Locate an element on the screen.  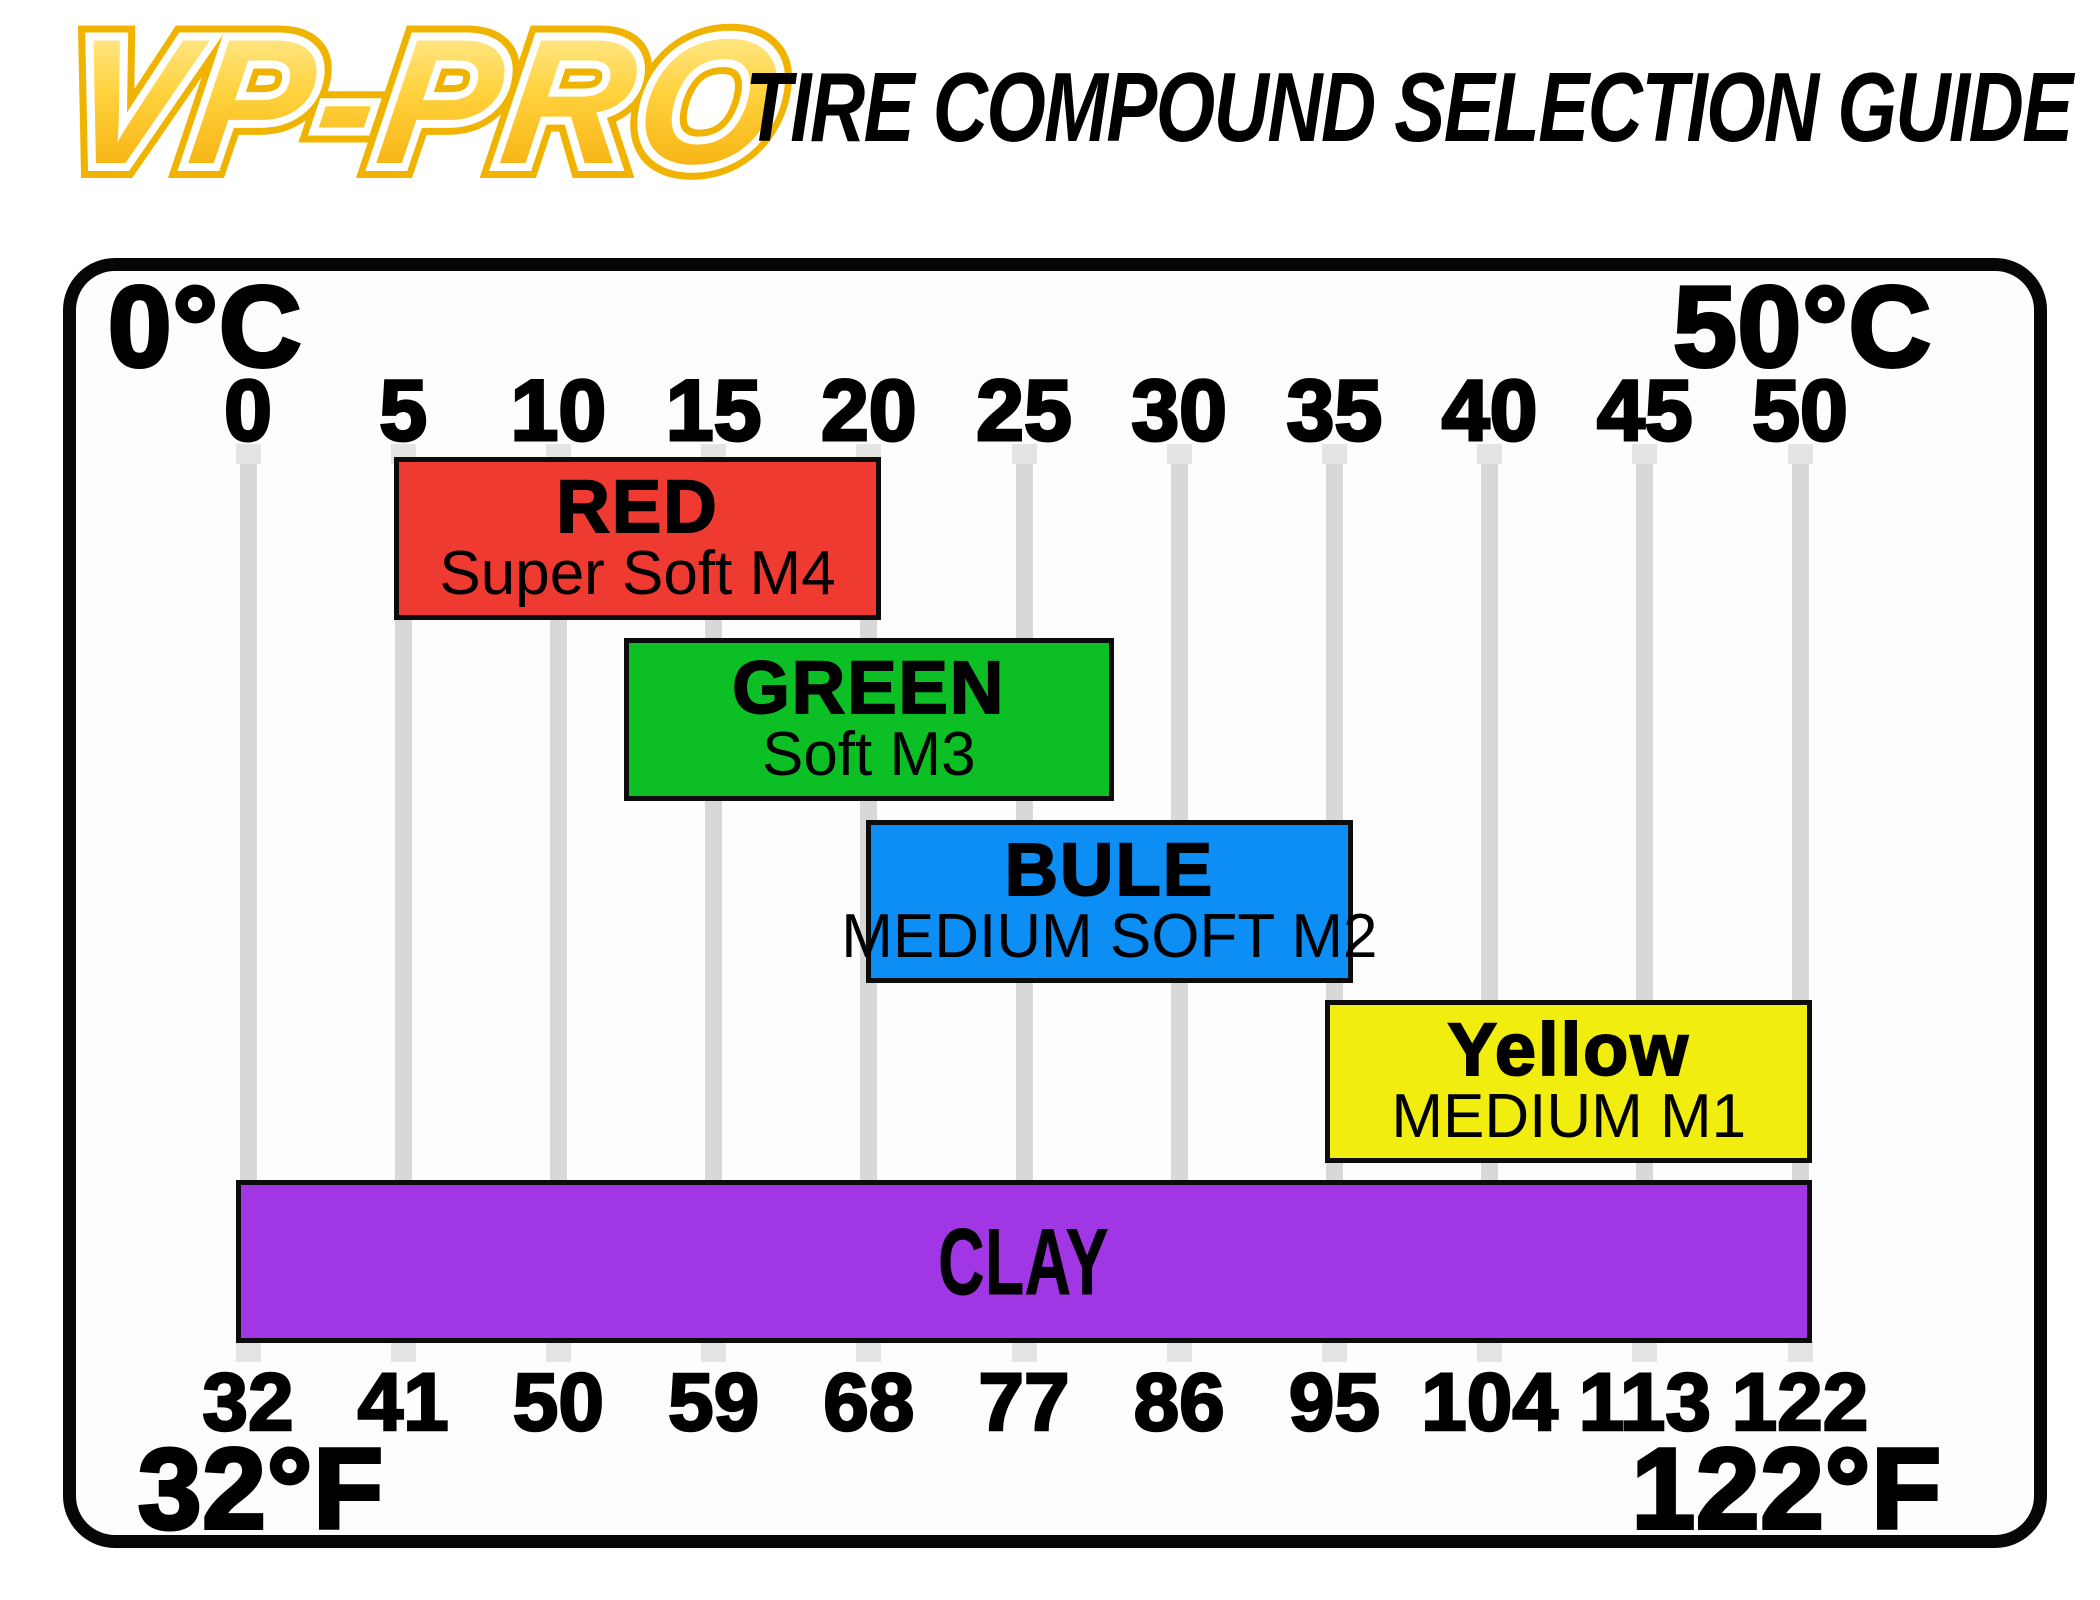
compound-bar-bule: BULE MEDIUM SOFT M2 is located at coordinates (1109, 901).